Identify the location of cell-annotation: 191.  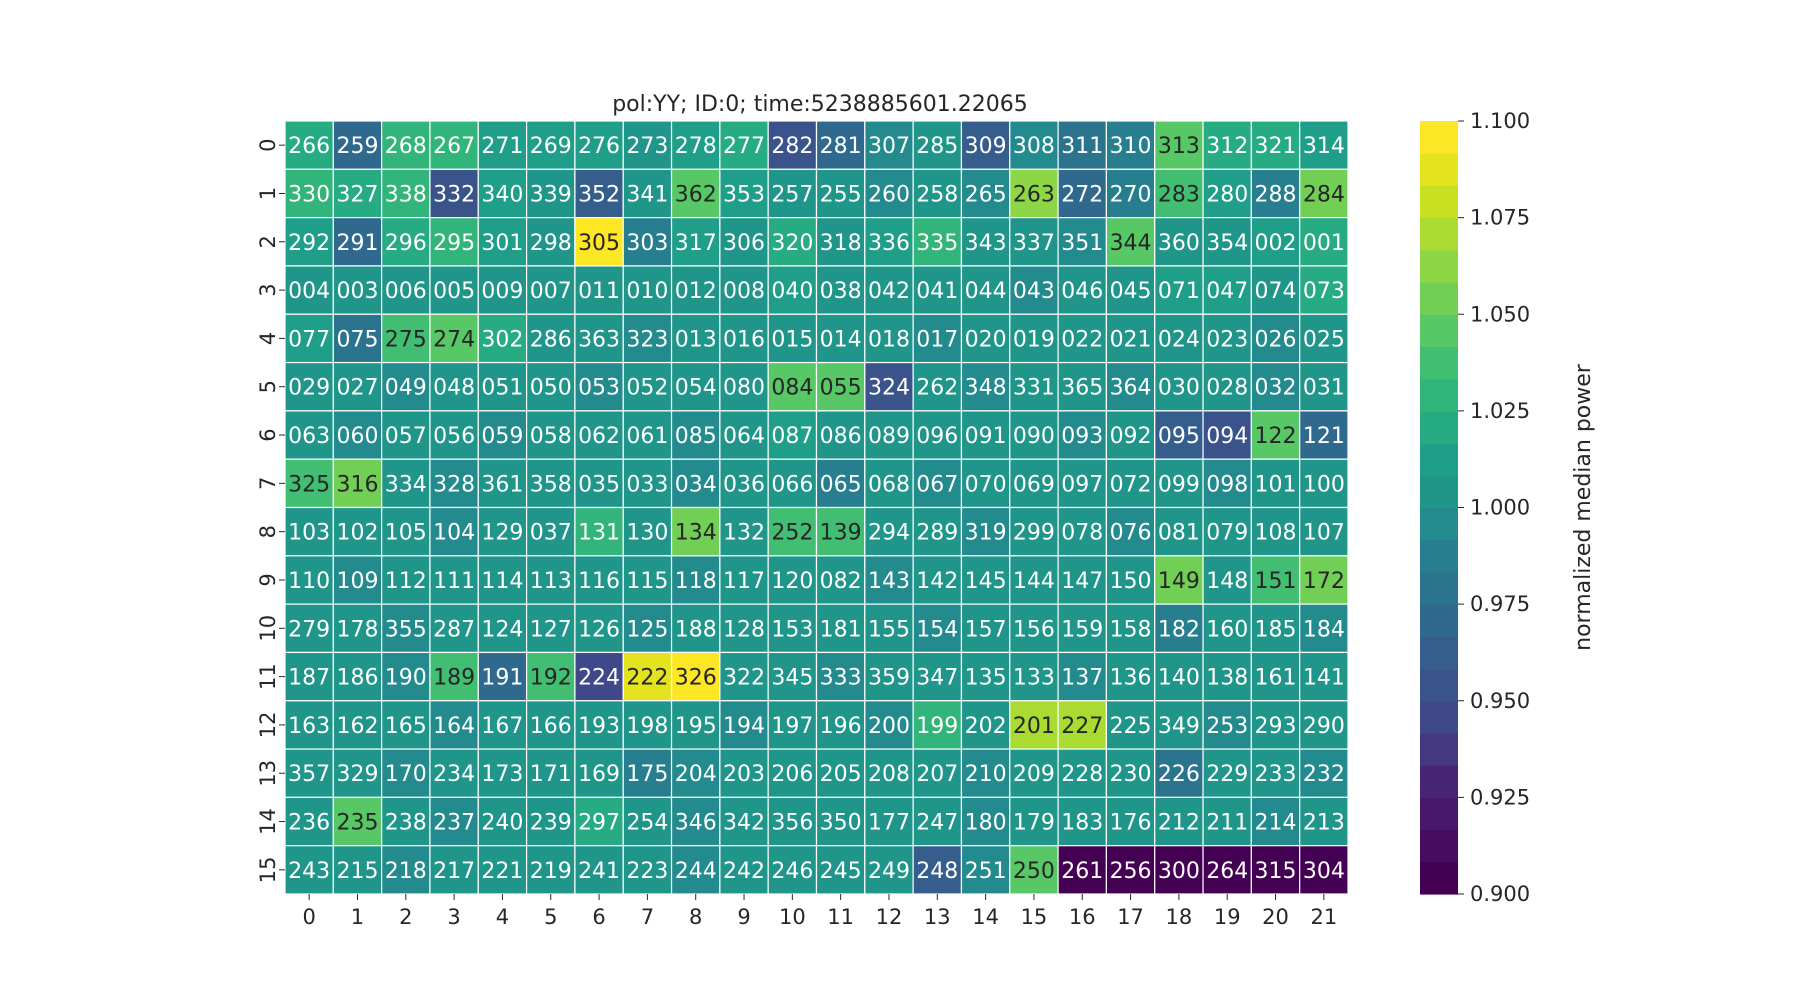
(502, 678).